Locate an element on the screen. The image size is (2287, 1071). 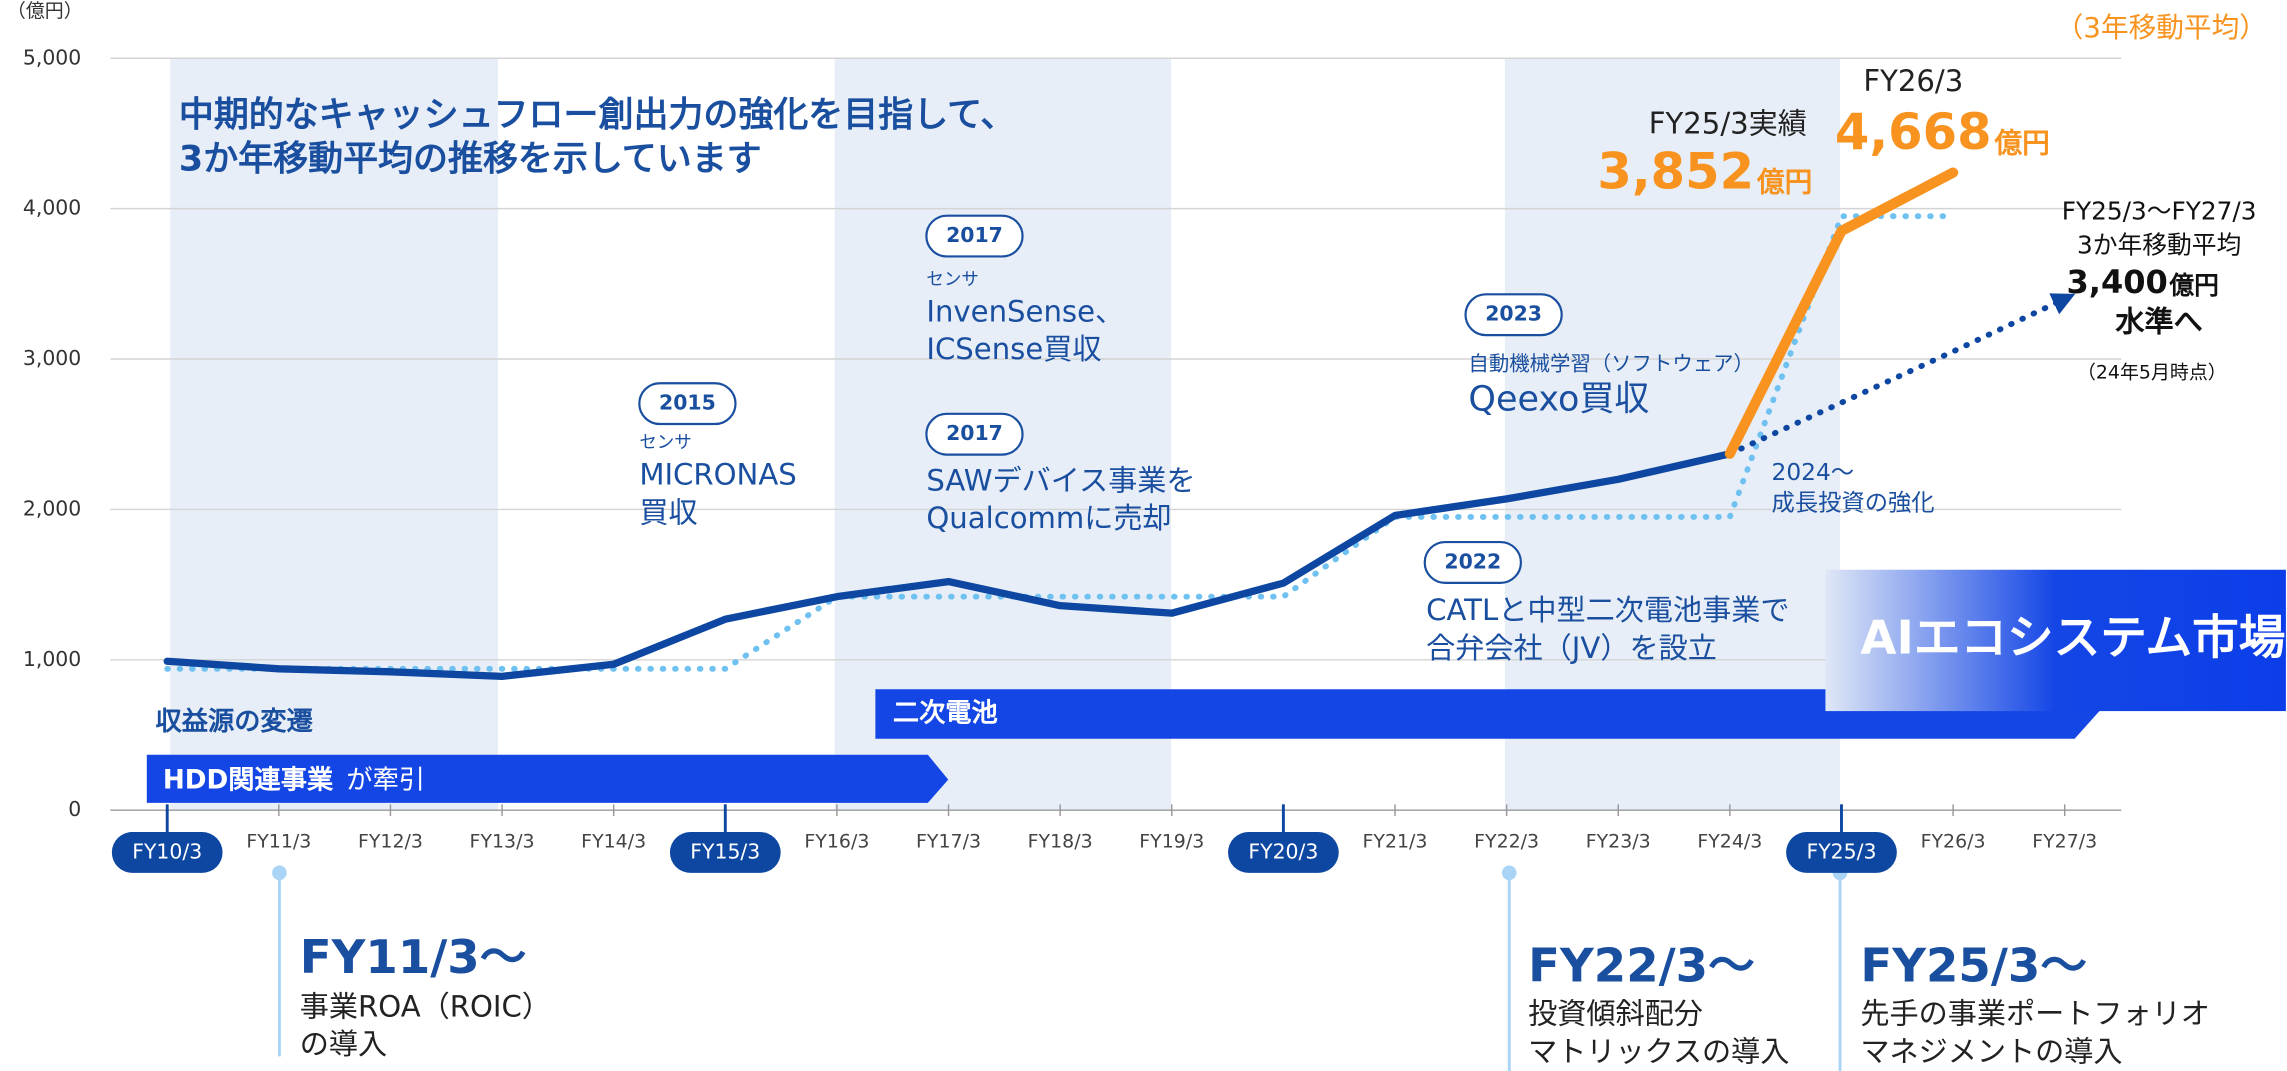
annotation: 2015 is located at coordinates (687, 403).